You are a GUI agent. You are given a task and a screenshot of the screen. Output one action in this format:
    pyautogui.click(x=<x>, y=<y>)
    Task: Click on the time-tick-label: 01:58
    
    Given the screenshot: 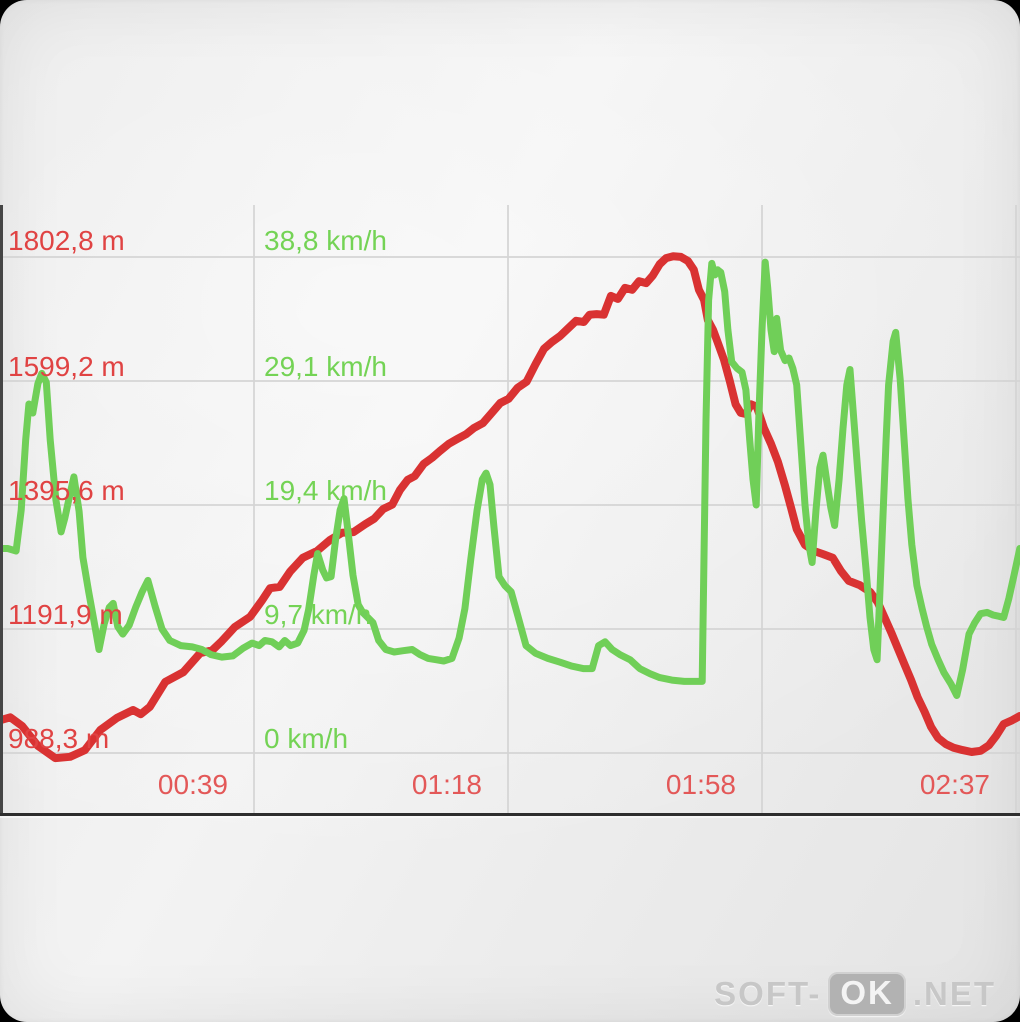 What is the action you would take?
    pyautogui.click(x=700, y=784)
    